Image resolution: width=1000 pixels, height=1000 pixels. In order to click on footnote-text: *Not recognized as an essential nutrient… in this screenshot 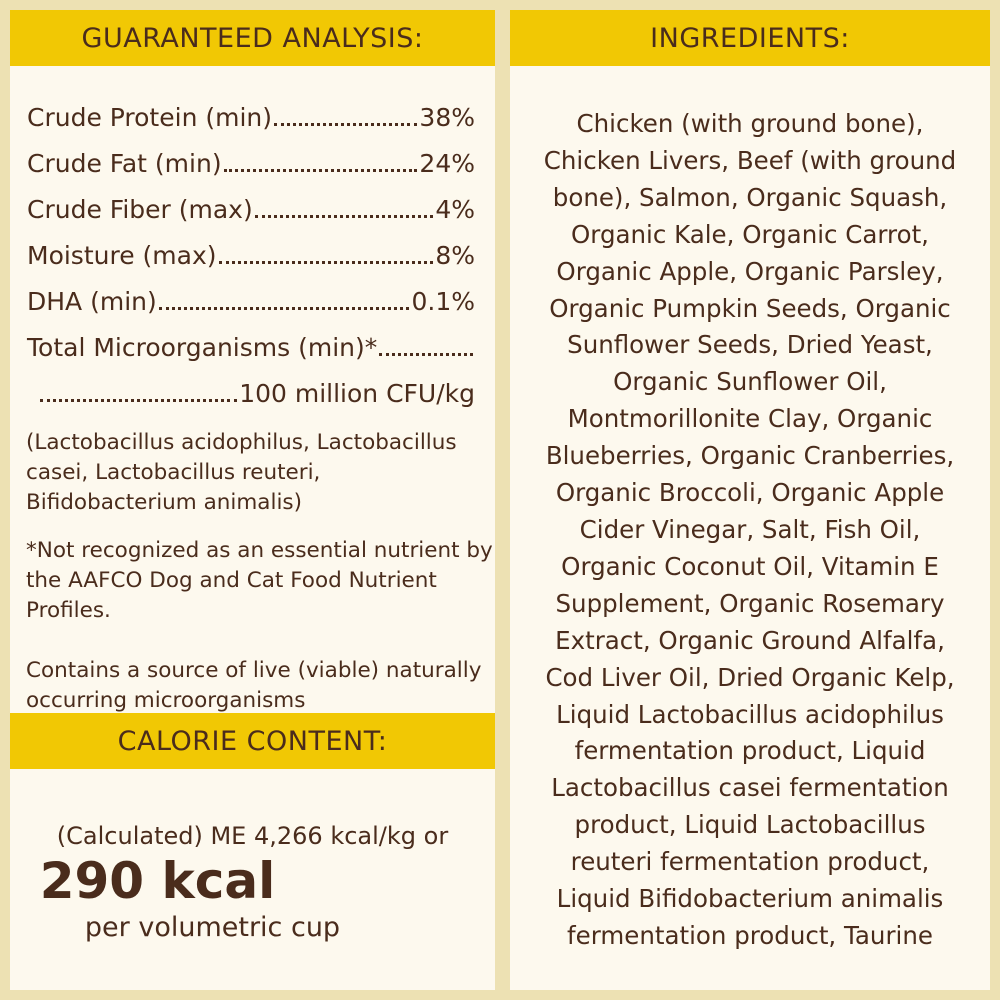, I will do `click(259, 580)`.